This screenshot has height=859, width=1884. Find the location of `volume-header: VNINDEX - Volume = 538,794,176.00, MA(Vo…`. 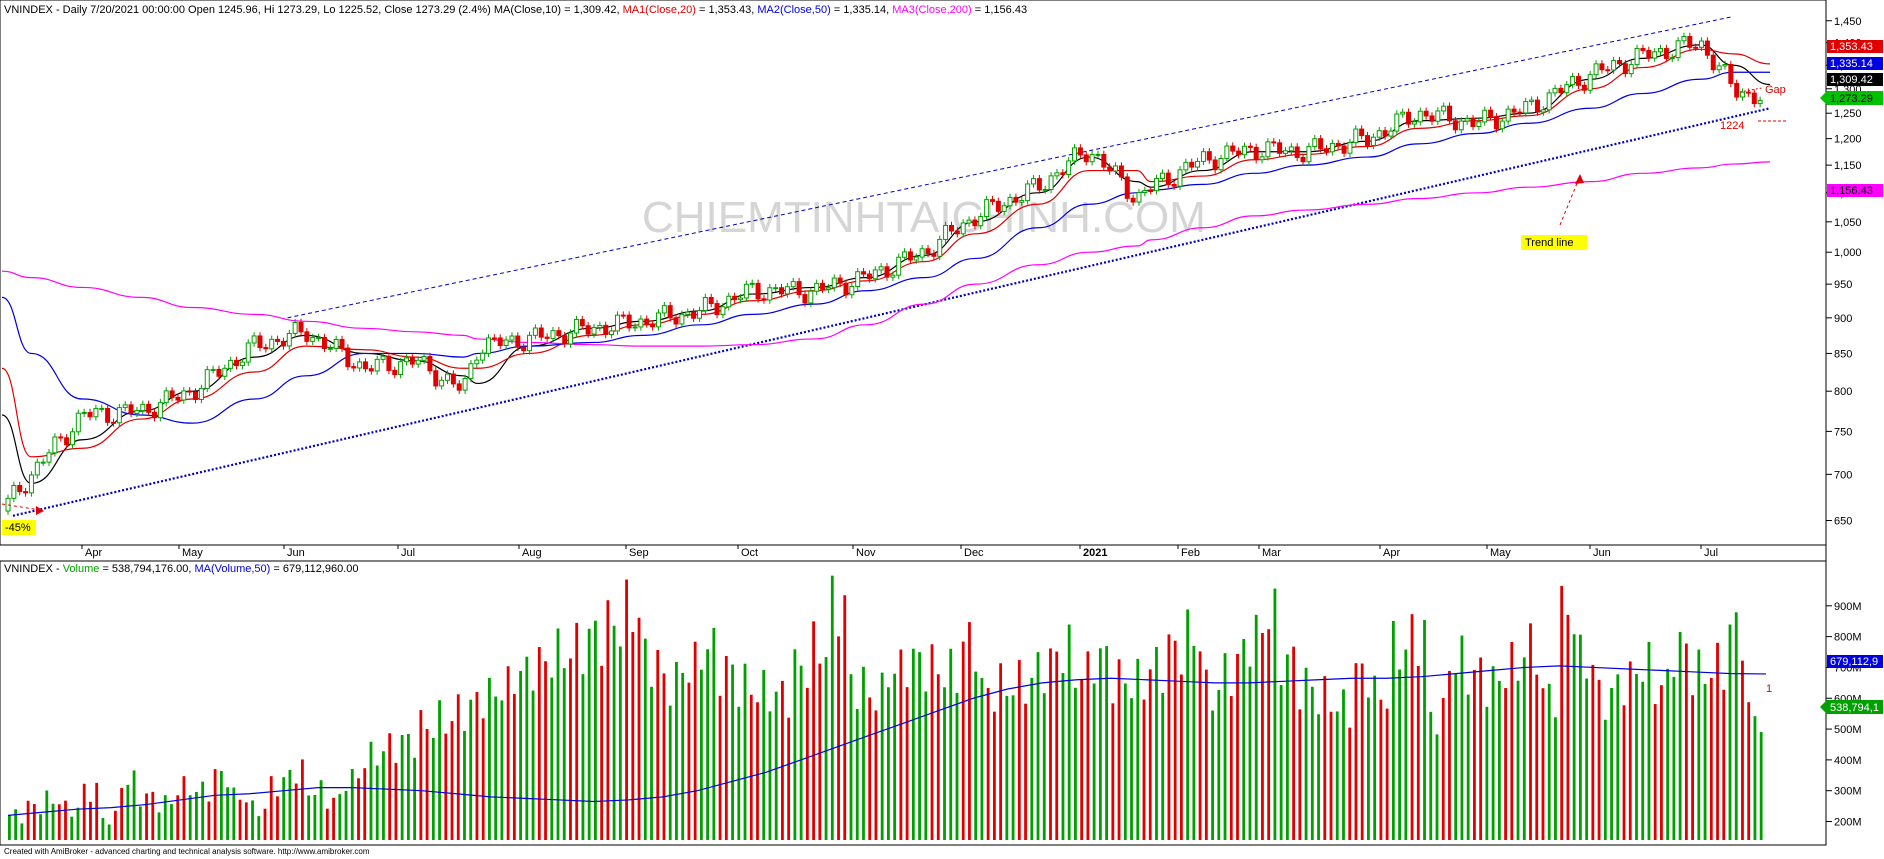

volume-header: VNINDEX - Volume = 538,794,176.00, MA(Vo… is located at coordinates (181, 569).